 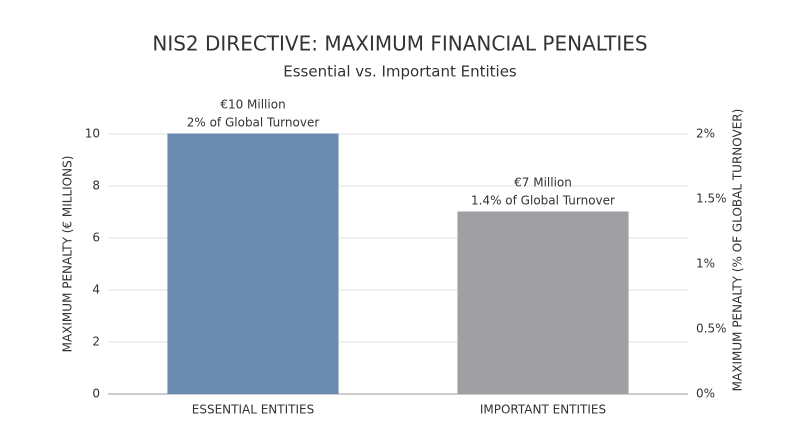 I want to click on y2-tick-label: 0%, so click(x=705, y=394).